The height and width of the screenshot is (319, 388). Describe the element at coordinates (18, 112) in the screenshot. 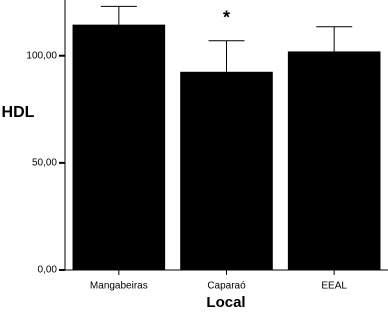

I see `y-axis-label: HDL` at that location.